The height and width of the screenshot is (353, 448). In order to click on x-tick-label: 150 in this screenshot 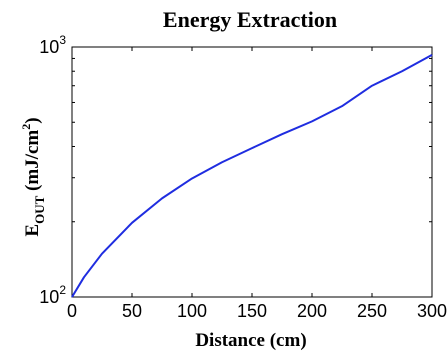, I will do `click(252, 311)`.